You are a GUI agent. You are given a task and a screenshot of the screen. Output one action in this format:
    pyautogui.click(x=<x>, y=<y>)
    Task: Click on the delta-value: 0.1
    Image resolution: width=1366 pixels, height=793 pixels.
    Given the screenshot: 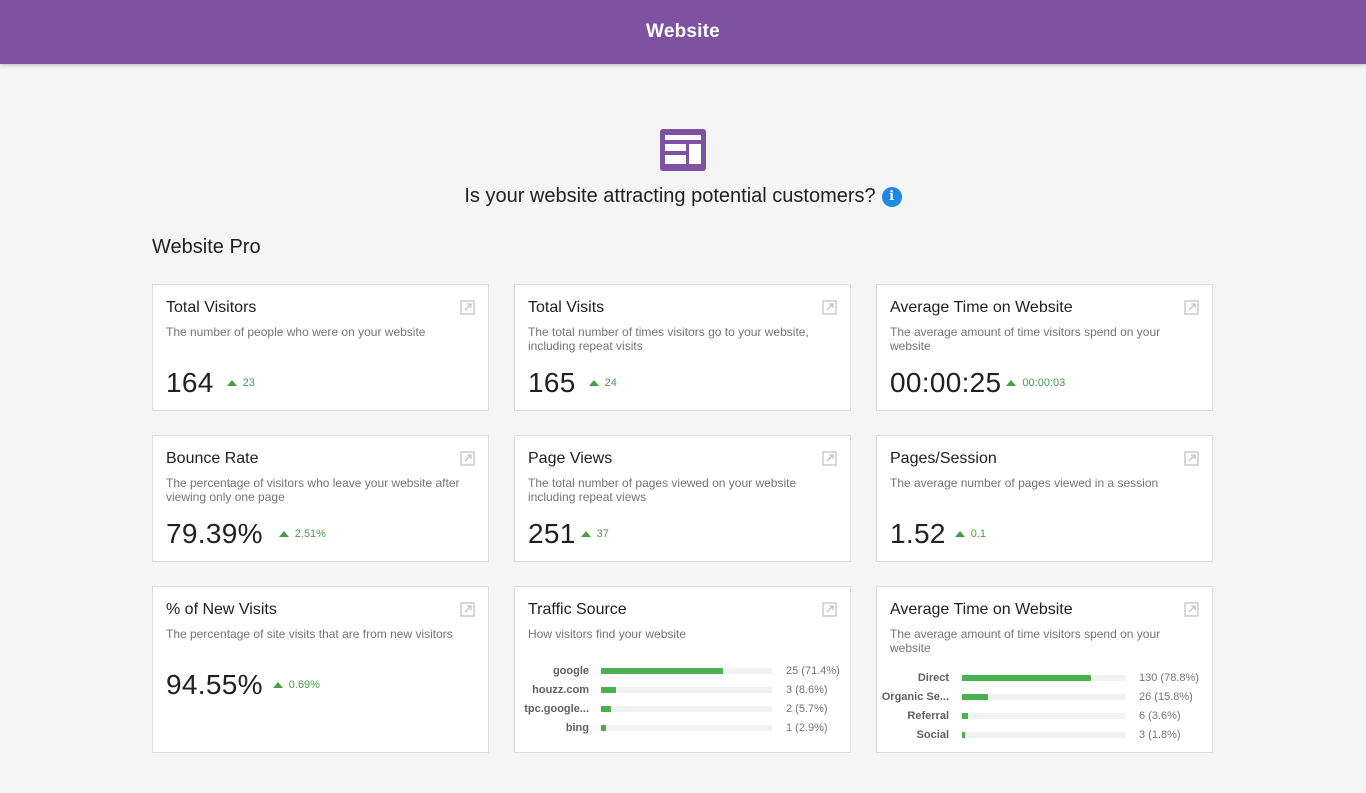 What is the action you would take?
    pyautogui.click(x=978, y=534)
    